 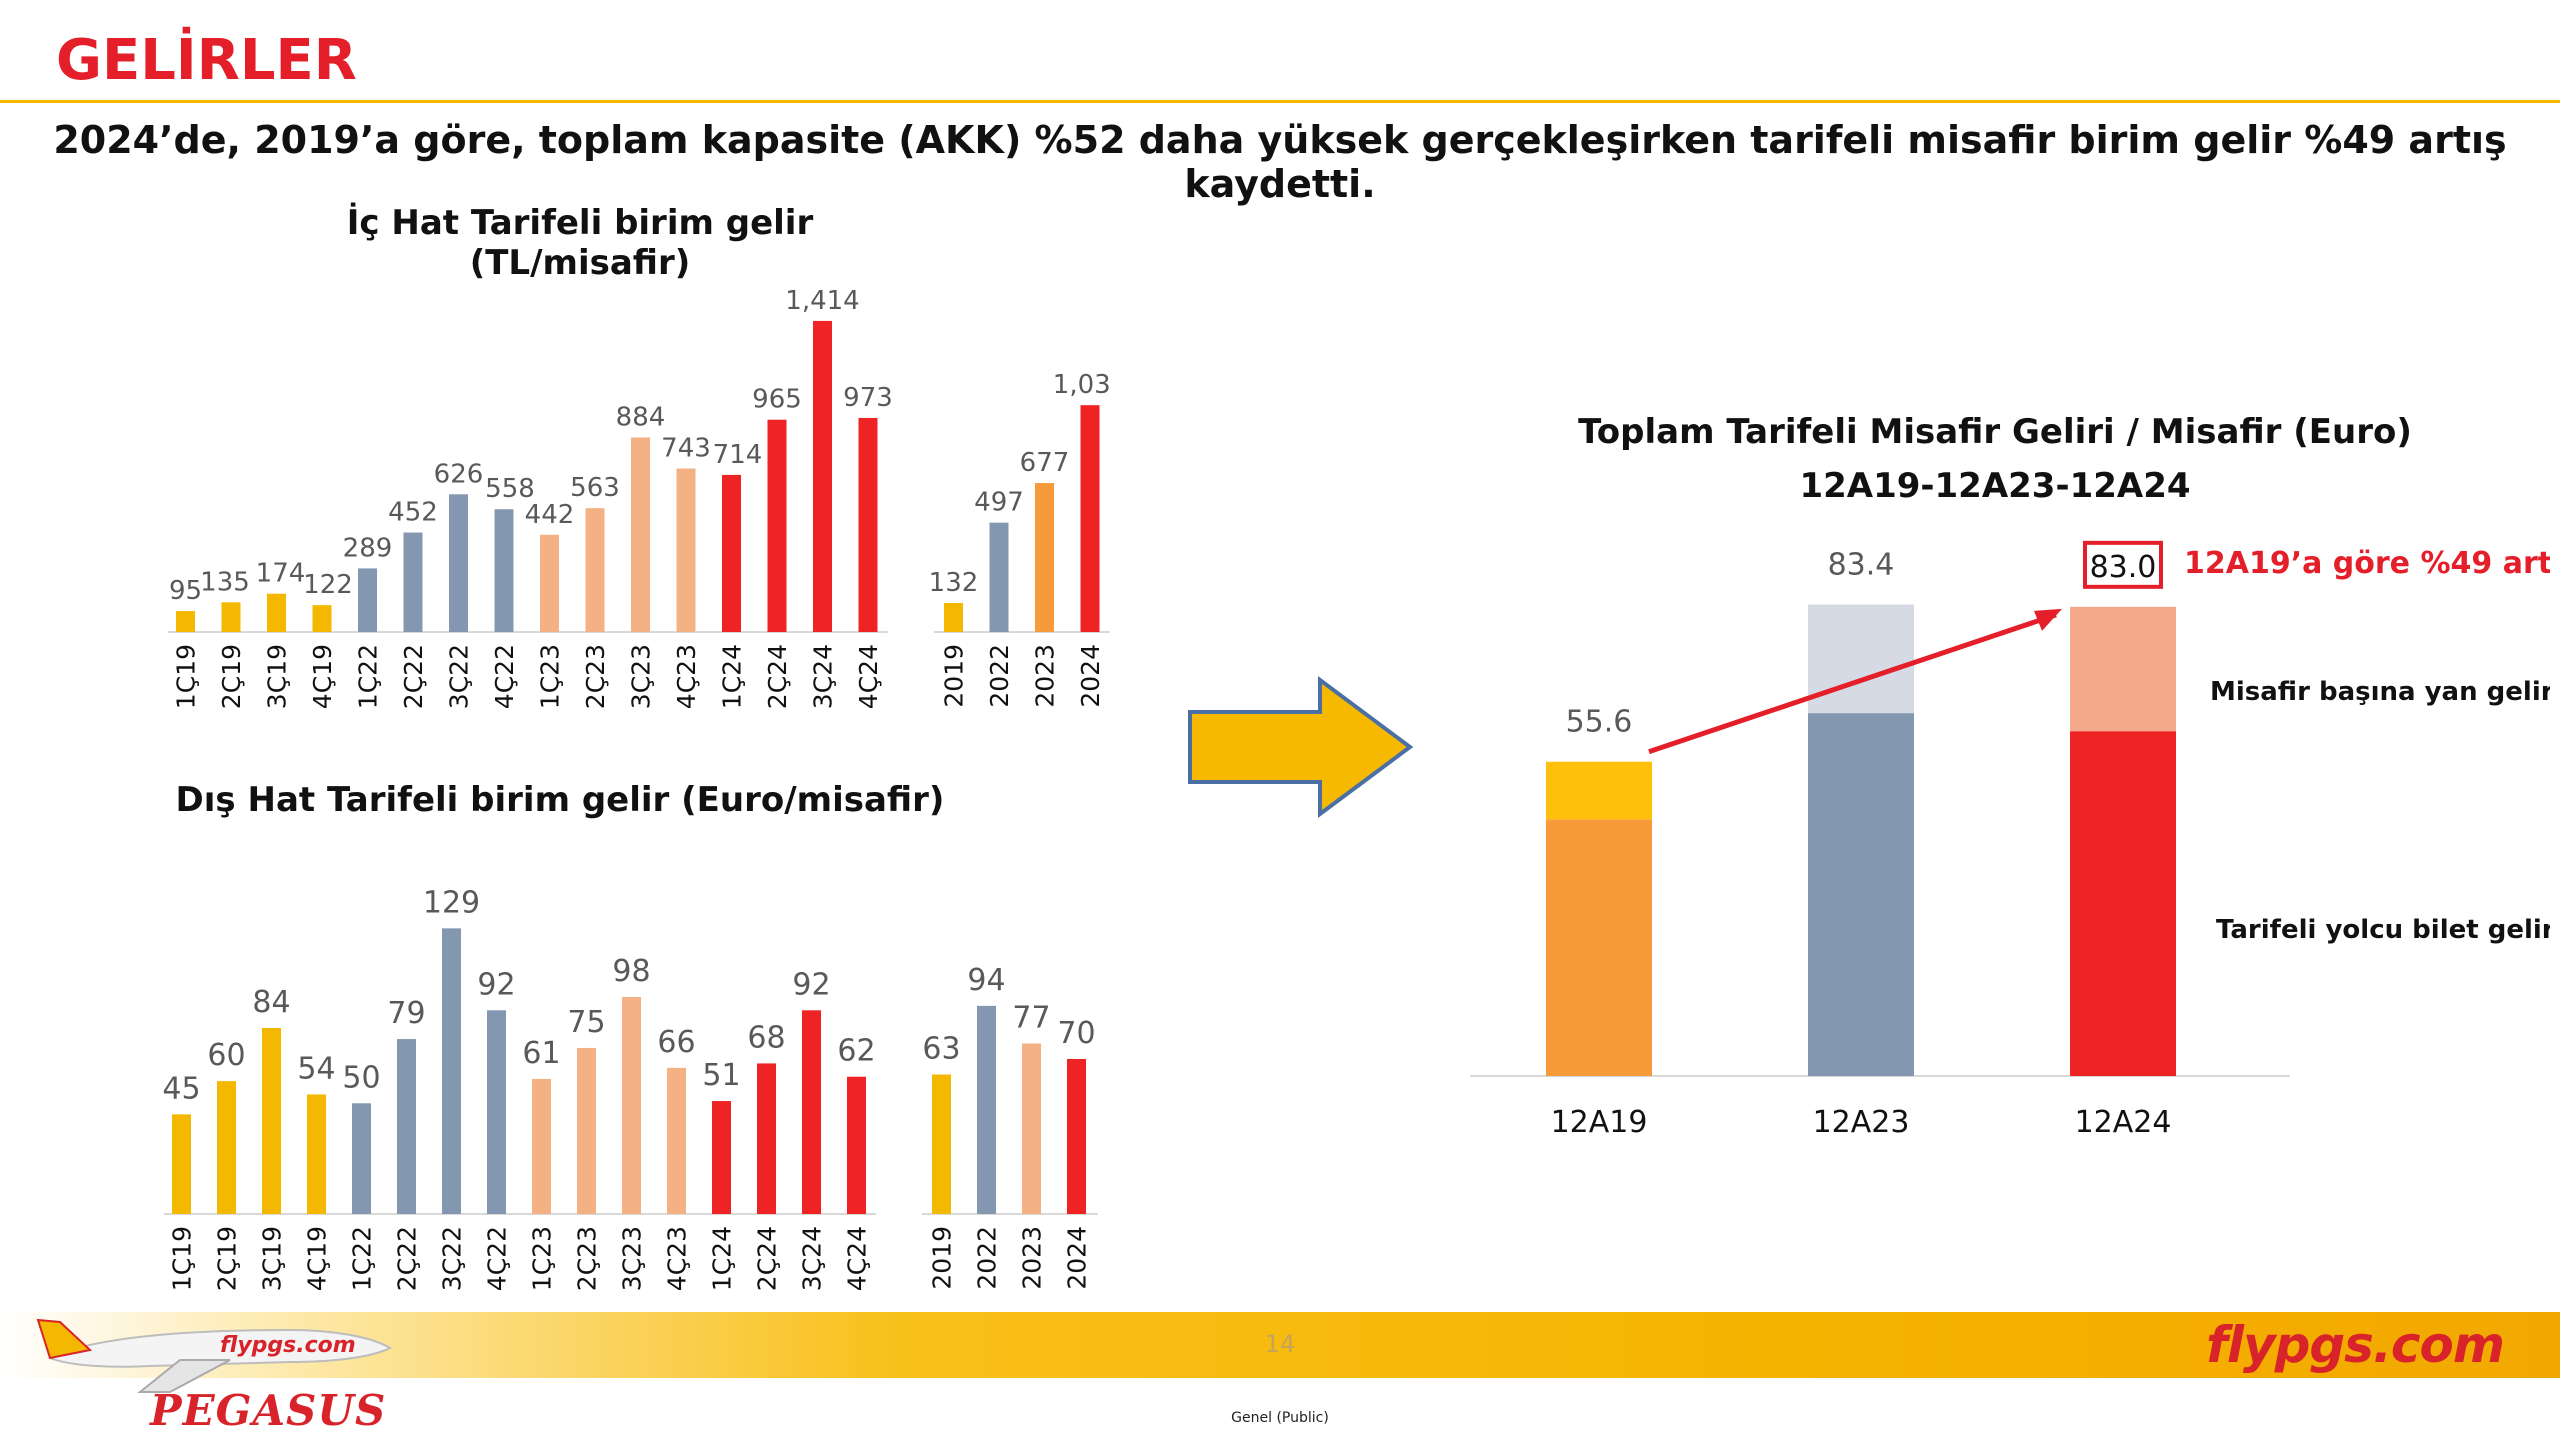 I want to click on tick-label: 1Ç22, so click(x=368, y=676).